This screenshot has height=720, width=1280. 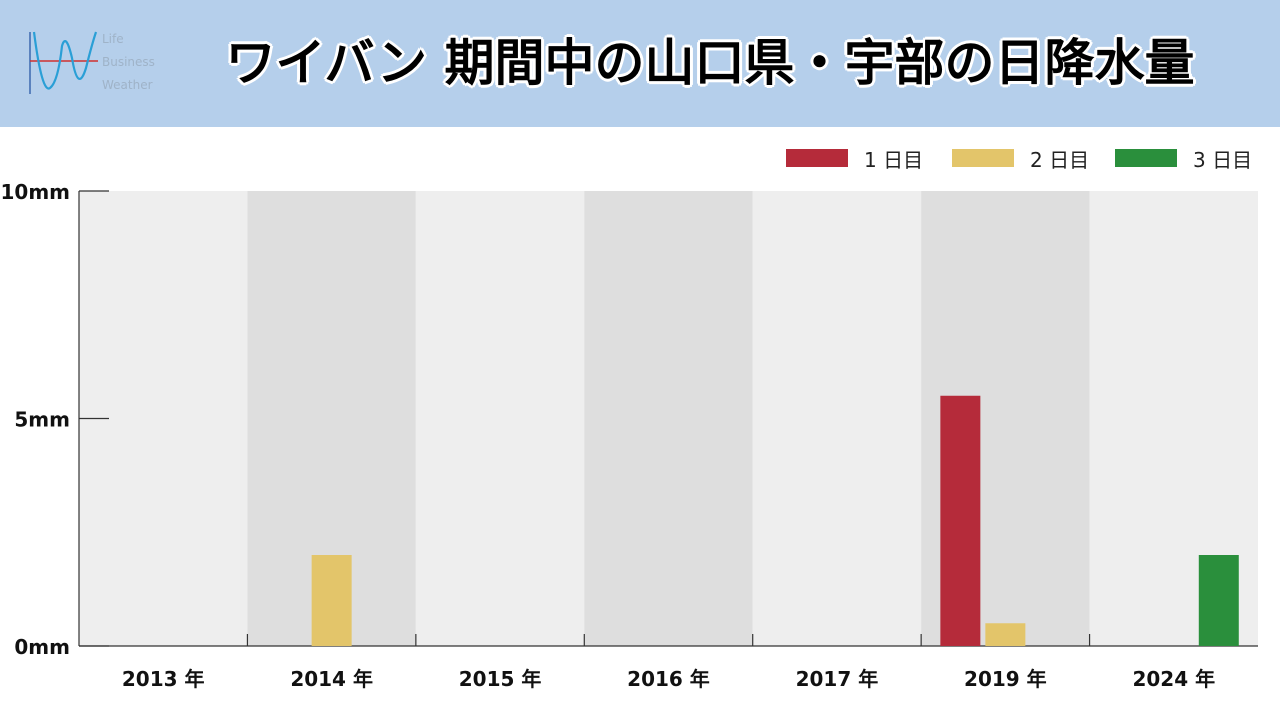 I want to click on page-title: ワイバン 期間中の山口県・宇部の日降水量, so click(x=710, y=63).